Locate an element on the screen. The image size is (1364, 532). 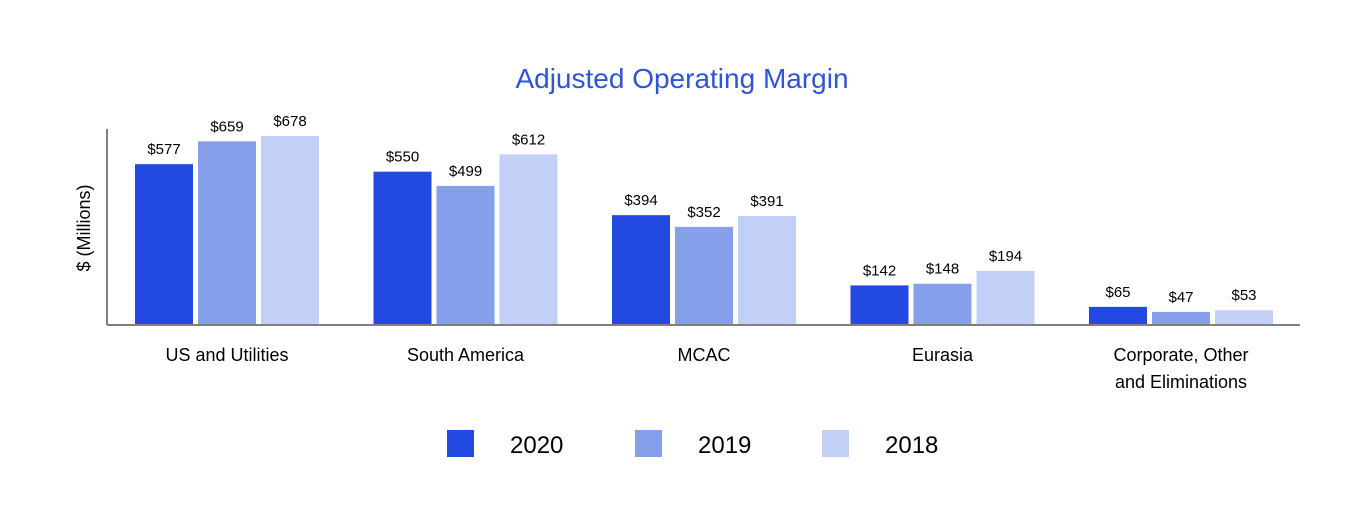
data-label-2020-0: $577 is located at coordinates (163, 149).